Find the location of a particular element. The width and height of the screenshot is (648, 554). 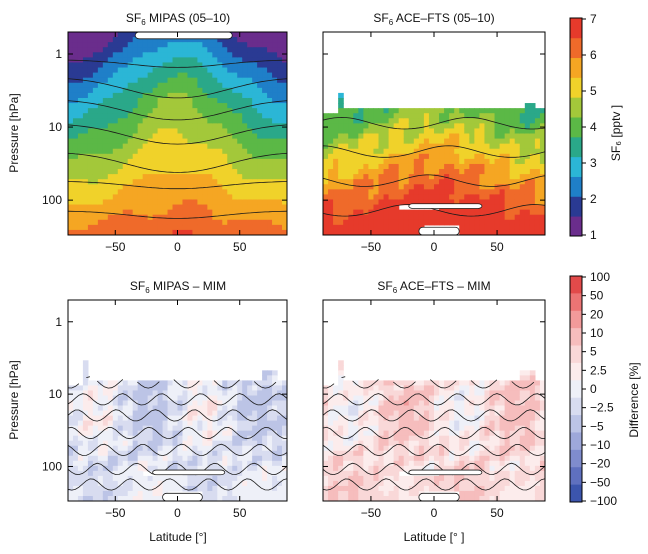

panel-title-mipas-minus-mim: SF6 MIPAS – MIM is located at coordinates (178, 287).